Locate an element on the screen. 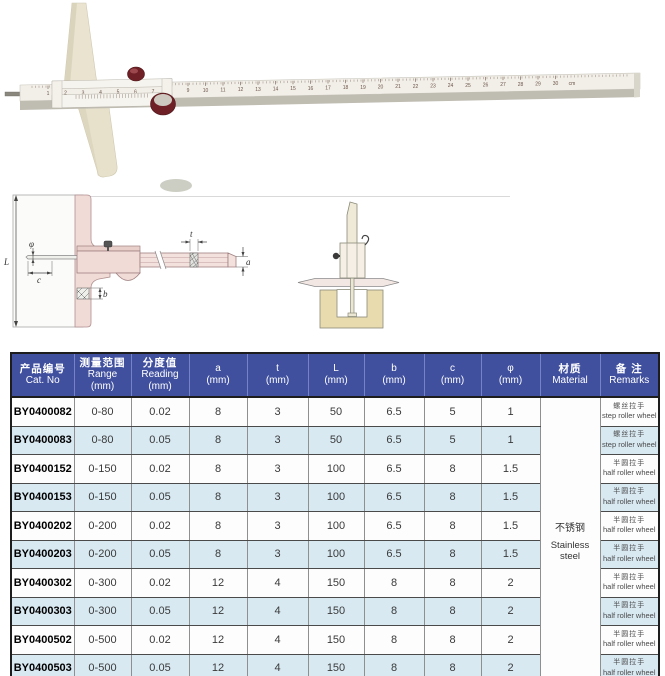 The image size is (665, 676). section-rule is located at coordinates (261, 196).